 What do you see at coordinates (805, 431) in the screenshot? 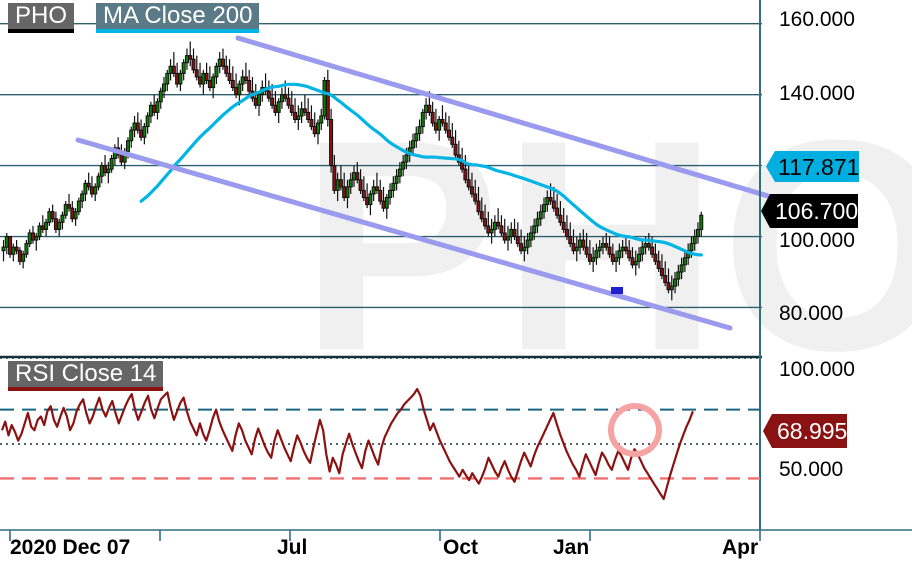
I see `rsi-value-badge: 68.995` at bounding box center [805, 431].